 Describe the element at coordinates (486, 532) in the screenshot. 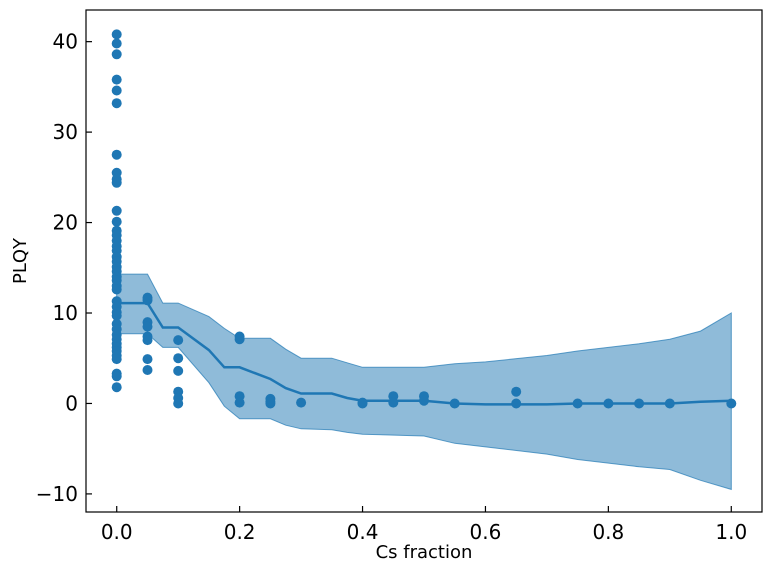

I see `x-tick-label: 0.6` at that location.